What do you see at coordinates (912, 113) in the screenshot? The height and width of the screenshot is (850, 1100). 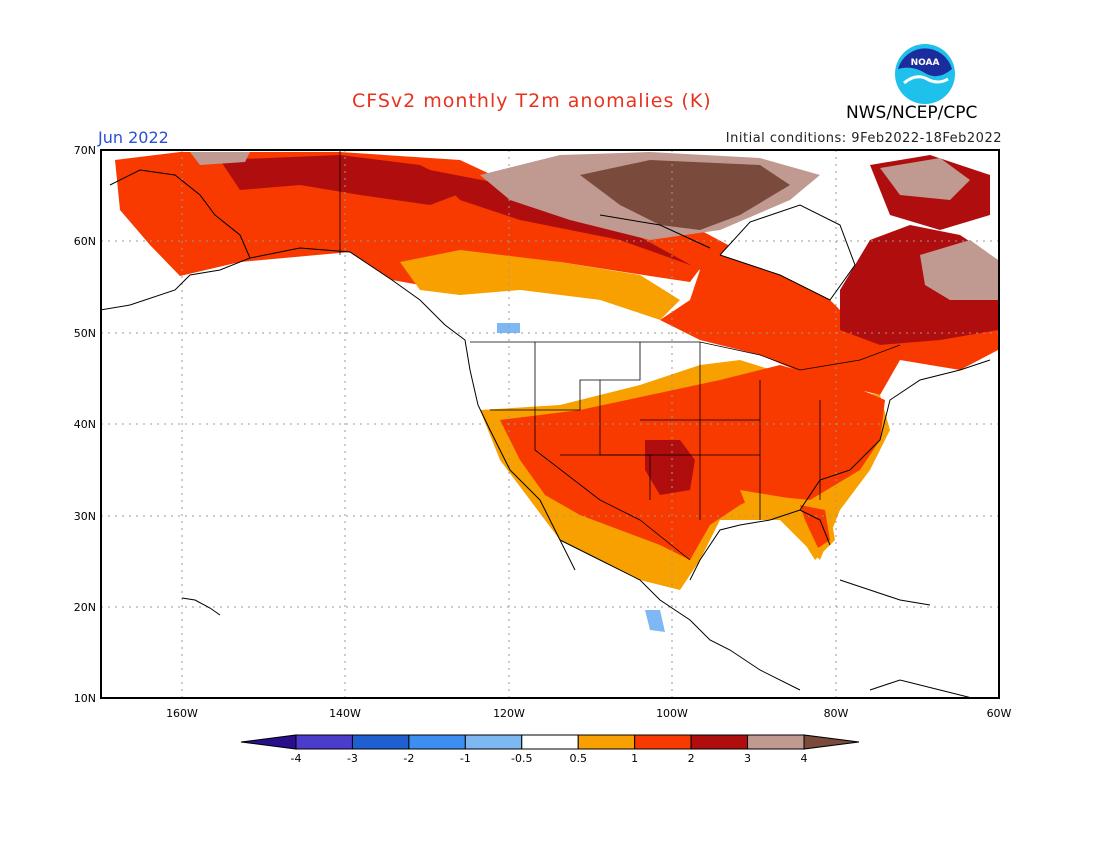 I see `agency-label: NWS/NCEP/CPC` at bounding box center [912, 113].